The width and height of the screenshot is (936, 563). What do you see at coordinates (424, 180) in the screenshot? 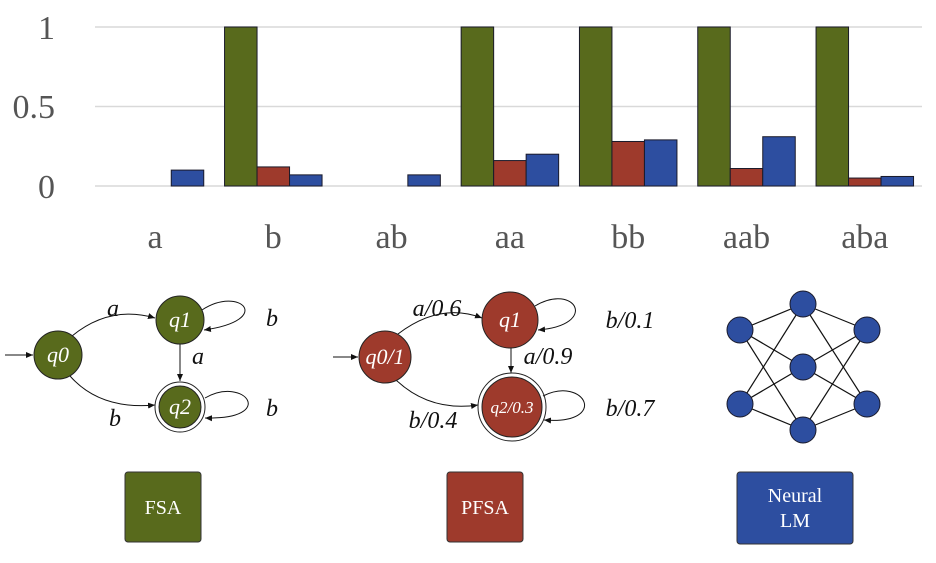
I see `bar-ab-series3` at bounding box center [424, 180].